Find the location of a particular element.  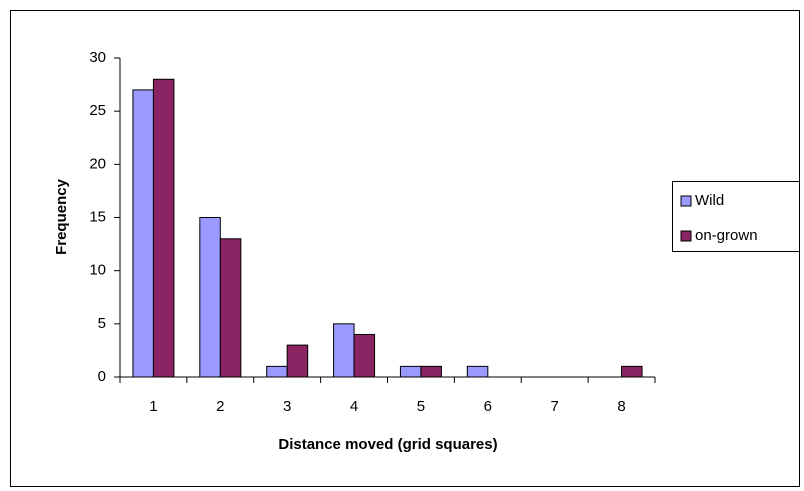

legend-label: Wild is located at coordinates (709, 200).